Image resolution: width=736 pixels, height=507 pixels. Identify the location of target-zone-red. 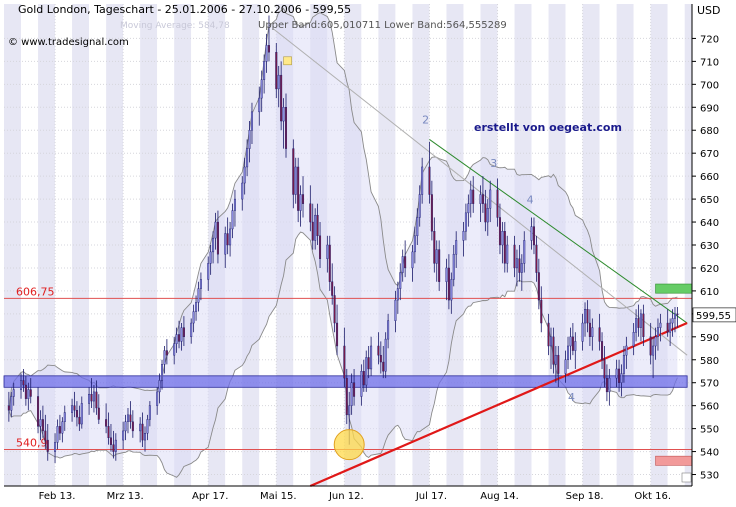
(674, 460).